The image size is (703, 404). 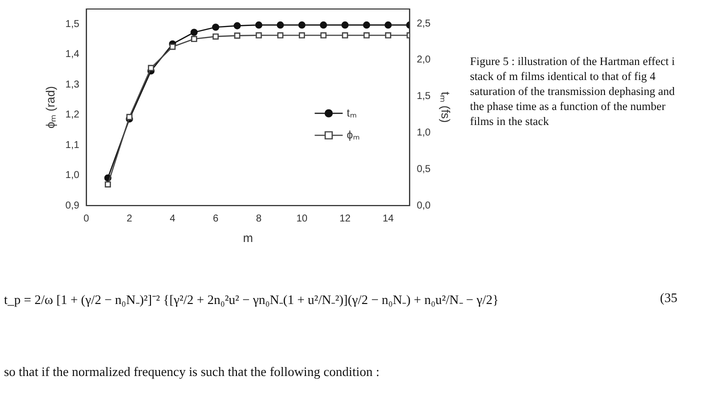 What do you see at coordinates (568, 107) in the screenshot?
I see `text: the phase time as a function of the number` at bounding box center [568, 107].